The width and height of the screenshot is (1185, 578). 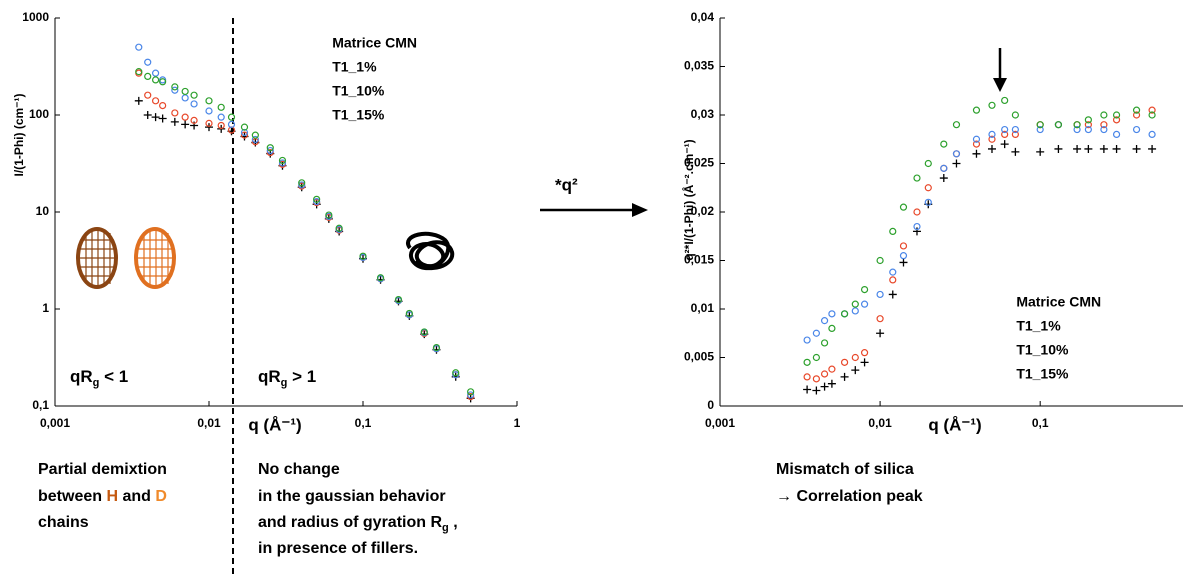 I want to click on legend-label: T1_1%, so click(x=354, y=67).